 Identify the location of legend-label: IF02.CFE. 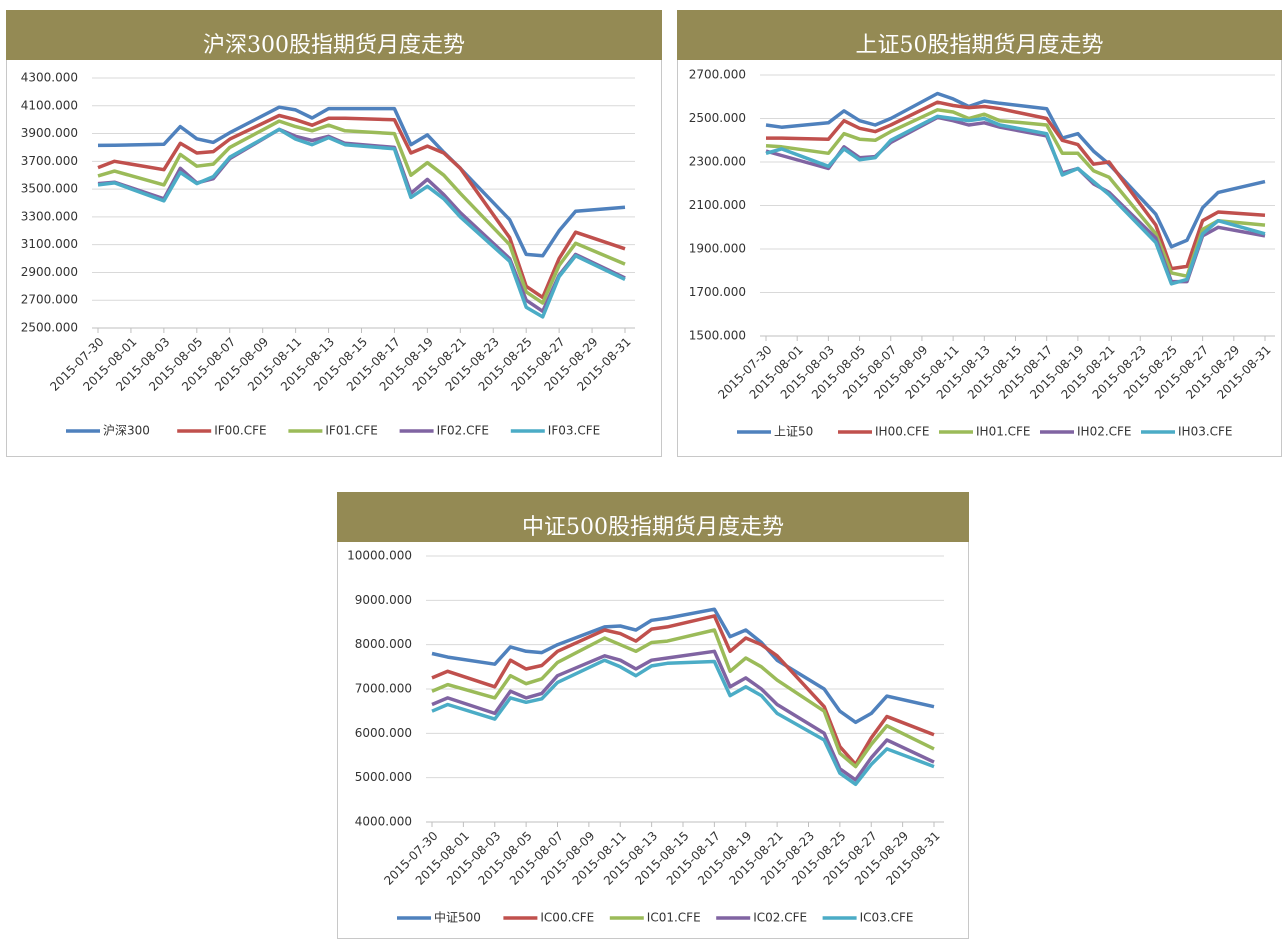
(463, 431).